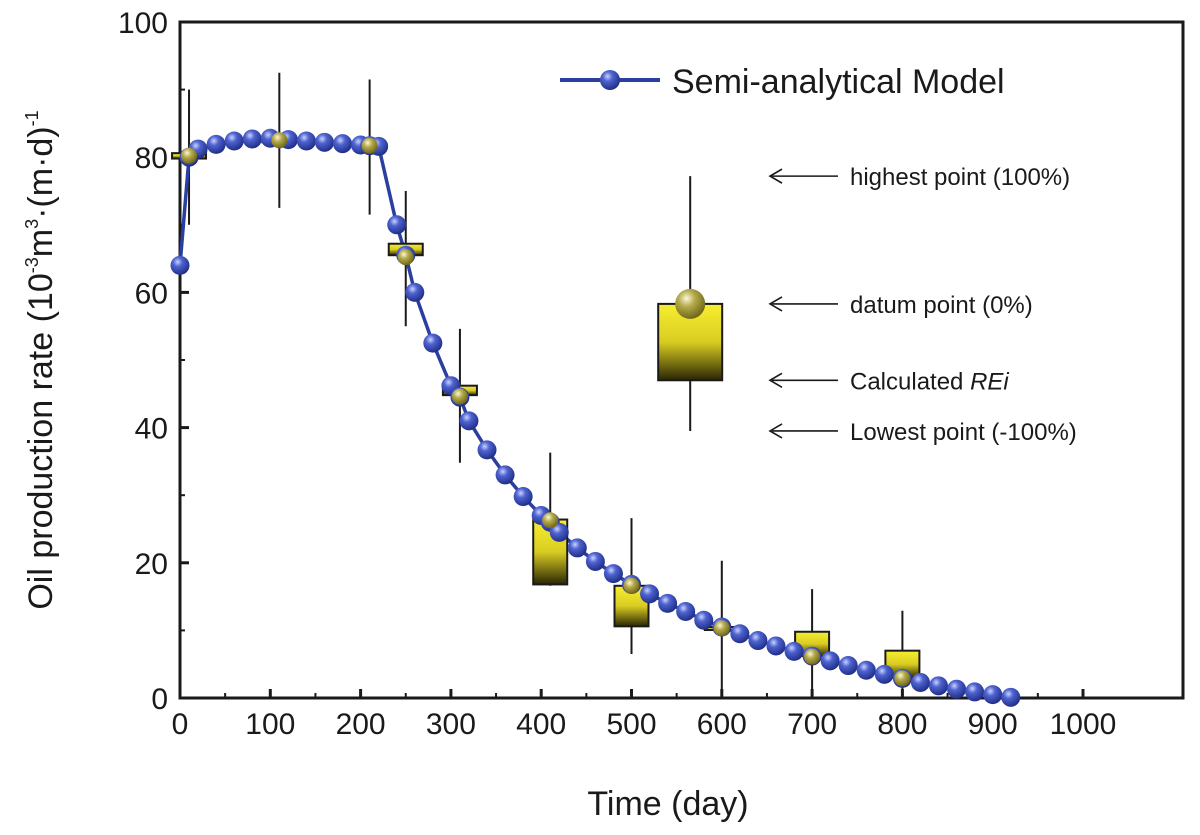 Image resolution: width=1200 pixels, height=835 pixels. What do you see at coordinates (1083, 724) in the screenshot?
I see `x-tick-label: 1000` at bounding box center [1083, 724].